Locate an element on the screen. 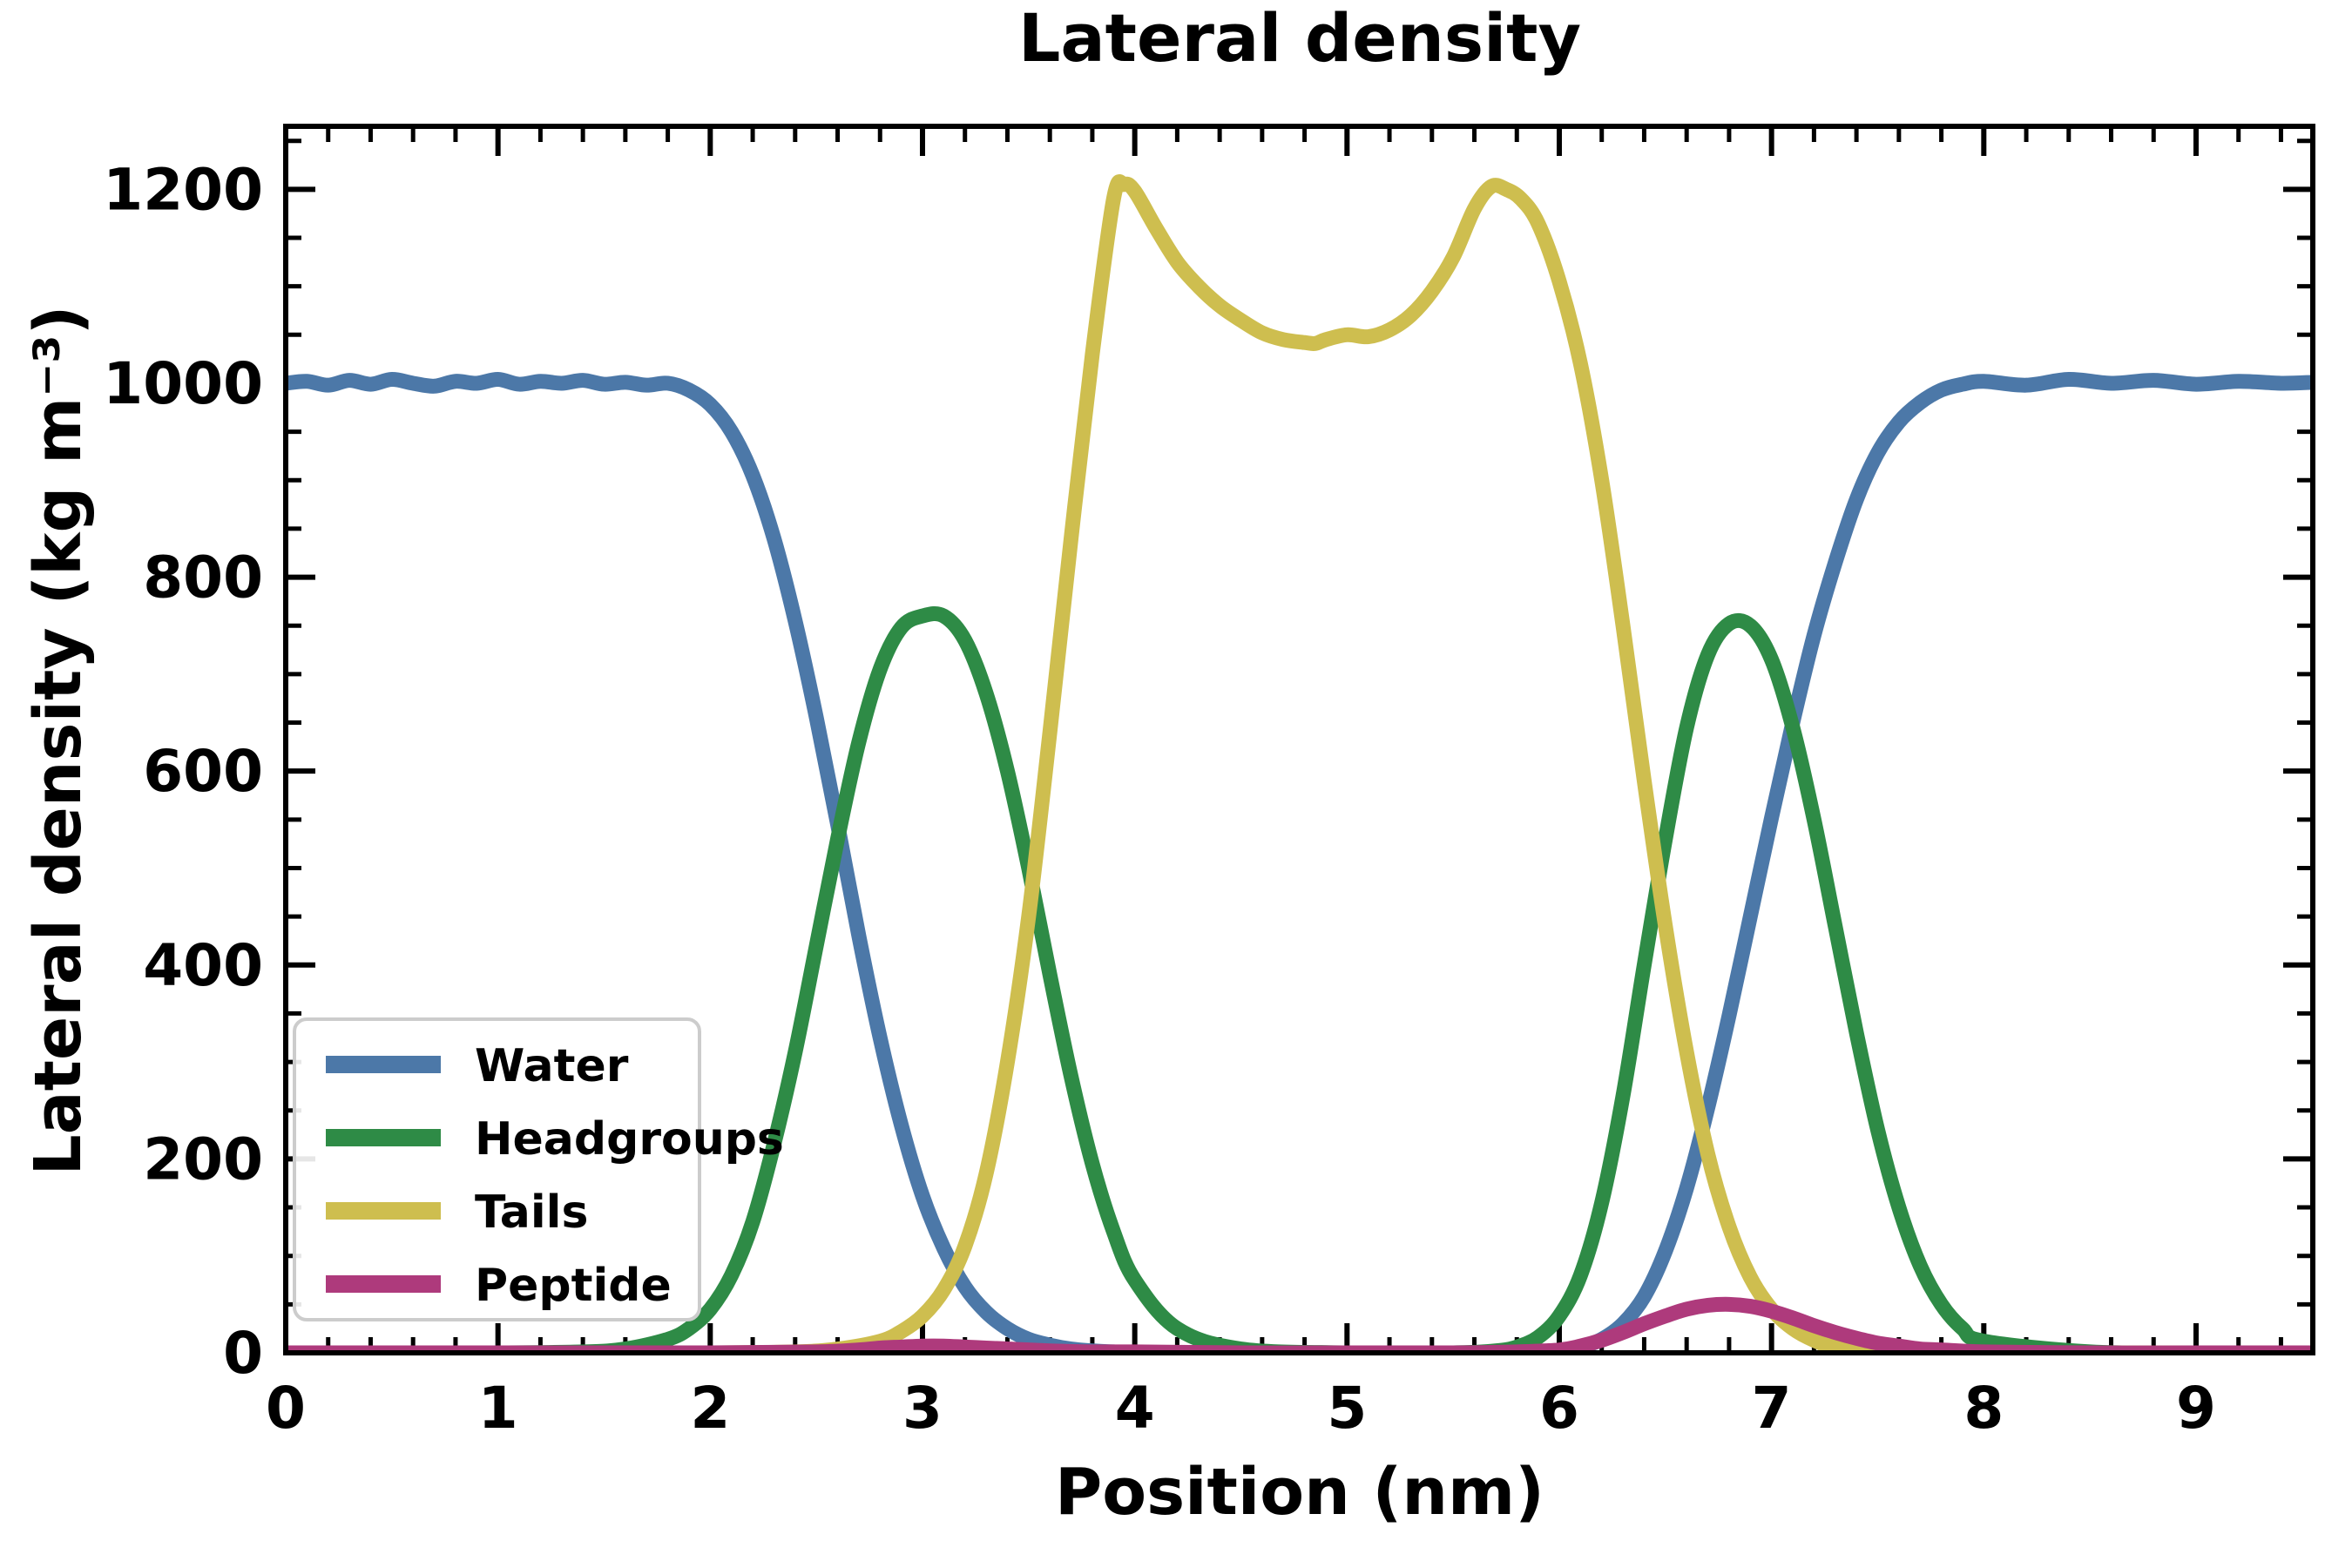 The height and width of the screenshot is (1568, 2352). x-tick-label: 3 is located at coordinates (923, 1408).